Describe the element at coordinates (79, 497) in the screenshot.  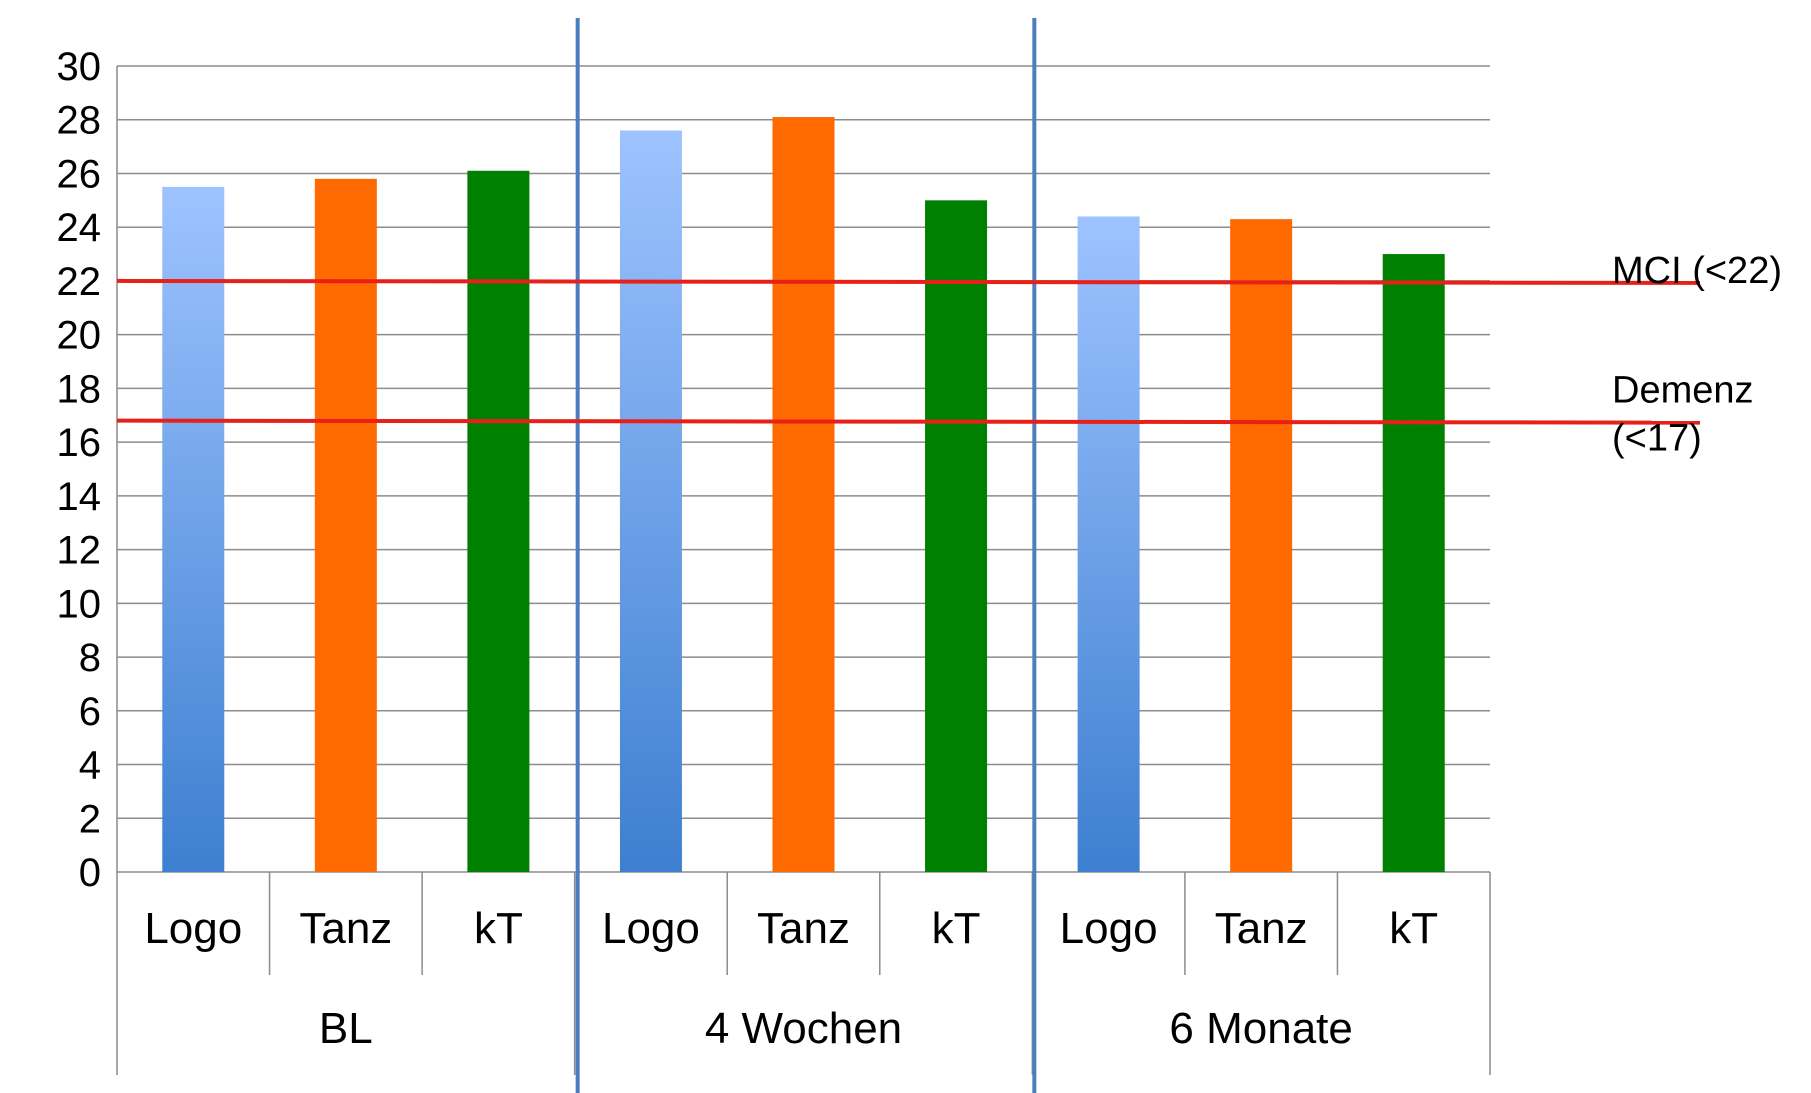
I see `y-tick-label: 14` at that location.